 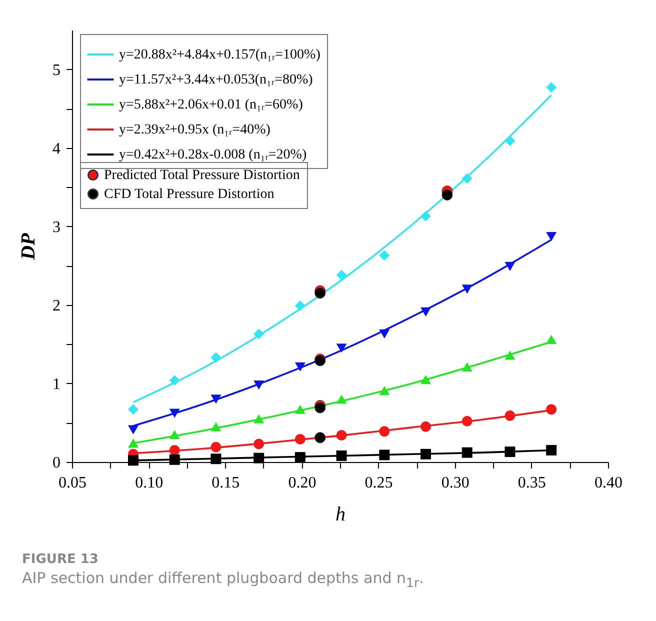 I want to click on text: AIP section under different plugboard depths and n$_{1r}$., so click(x=223, y=579).